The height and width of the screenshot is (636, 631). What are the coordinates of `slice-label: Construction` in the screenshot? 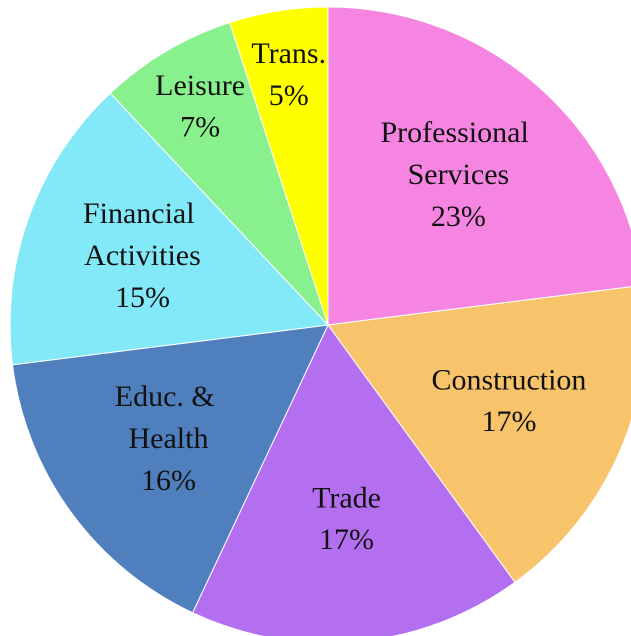 It's located at (508, 379).